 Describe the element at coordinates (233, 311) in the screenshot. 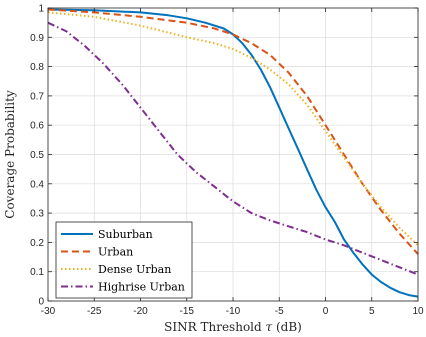

I see `x-tick-label: -10` at that location.